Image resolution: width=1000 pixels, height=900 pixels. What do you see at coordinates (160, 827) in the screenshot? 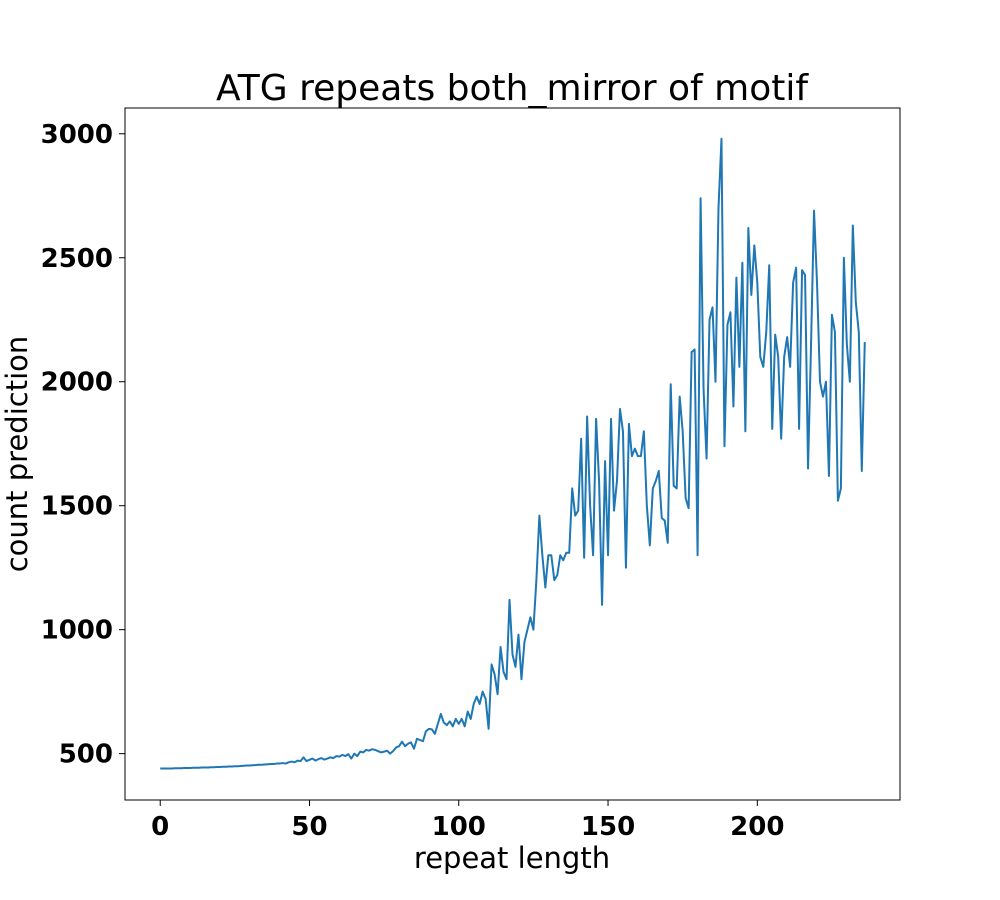
I see `x-tick-label: 0` at bounding box center [160, 827].